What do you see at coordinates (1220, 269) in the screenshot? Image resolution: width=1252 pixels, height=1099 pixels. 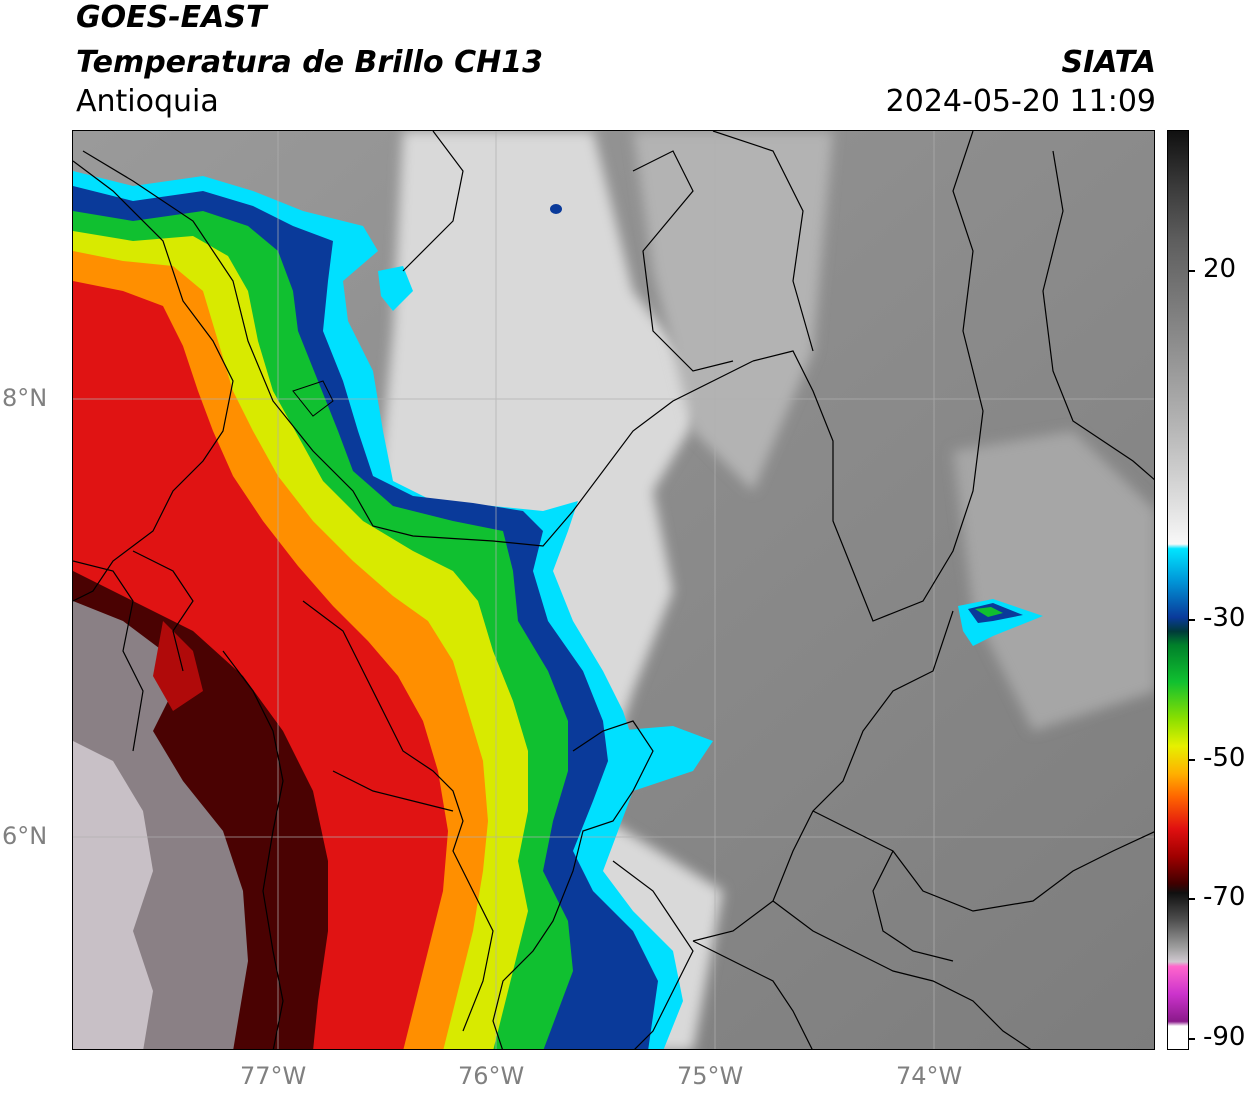 I see `colorbar-label-20: 20` at bounding box center [1220, 269].